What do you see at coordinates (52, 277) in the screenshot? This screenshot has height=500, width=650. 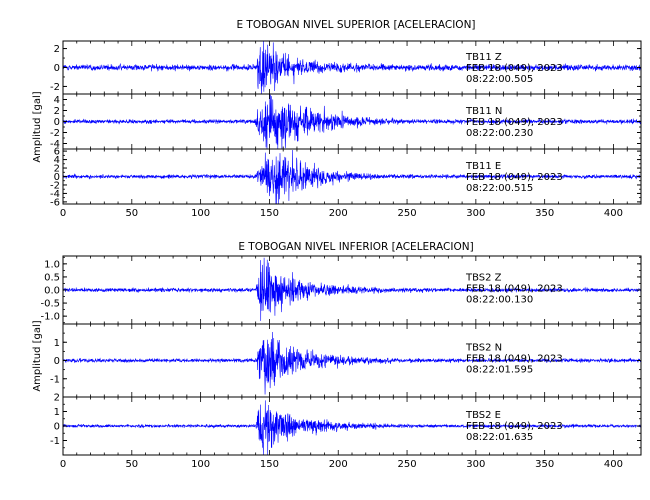 I see `y-tick-label: 0.5` at bounding box center [52, 277].